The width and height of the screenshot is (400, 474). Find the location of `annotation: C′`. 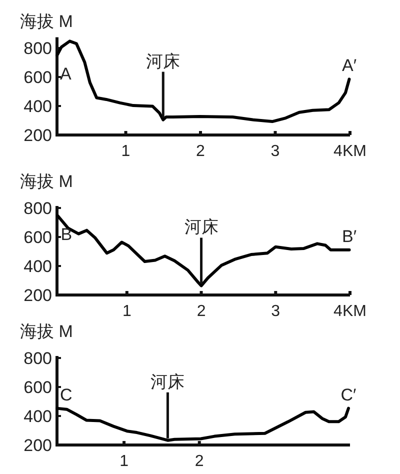

annotation: C′ is located at coordinates (348, 394).